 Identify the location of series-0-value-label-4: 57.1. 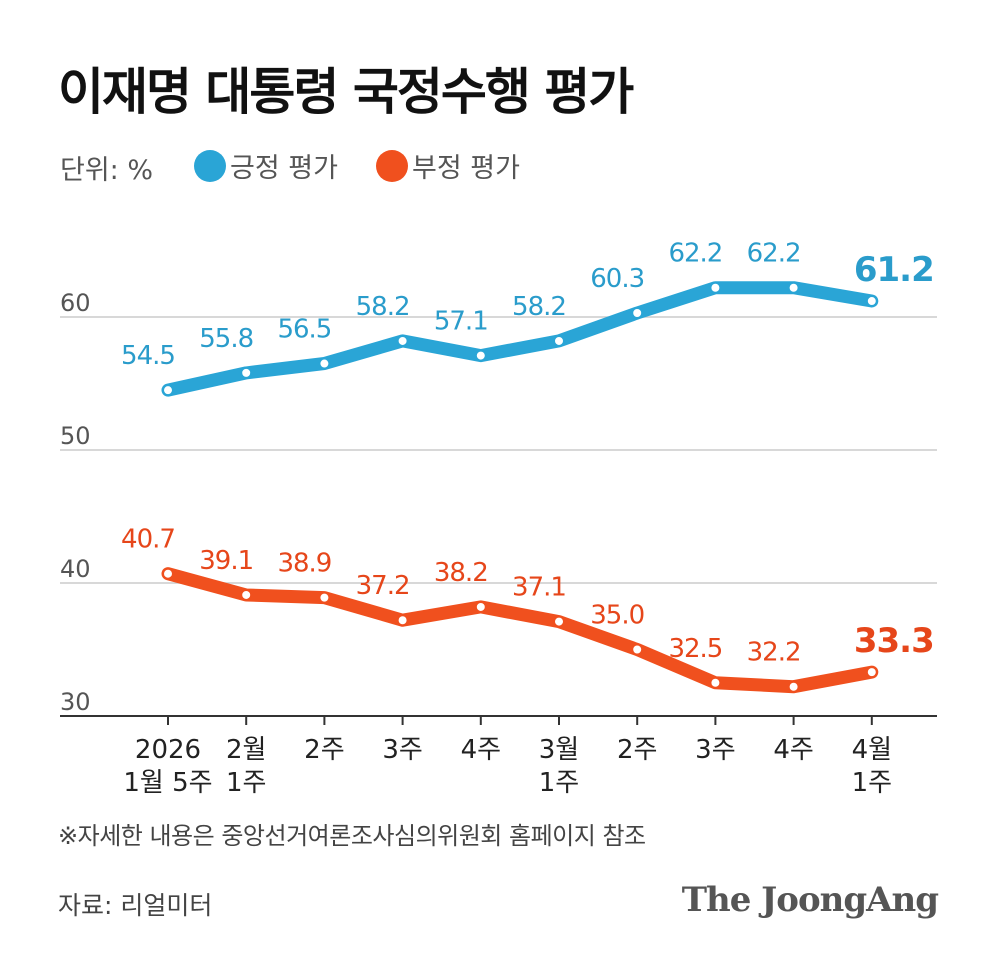
(461, 322).